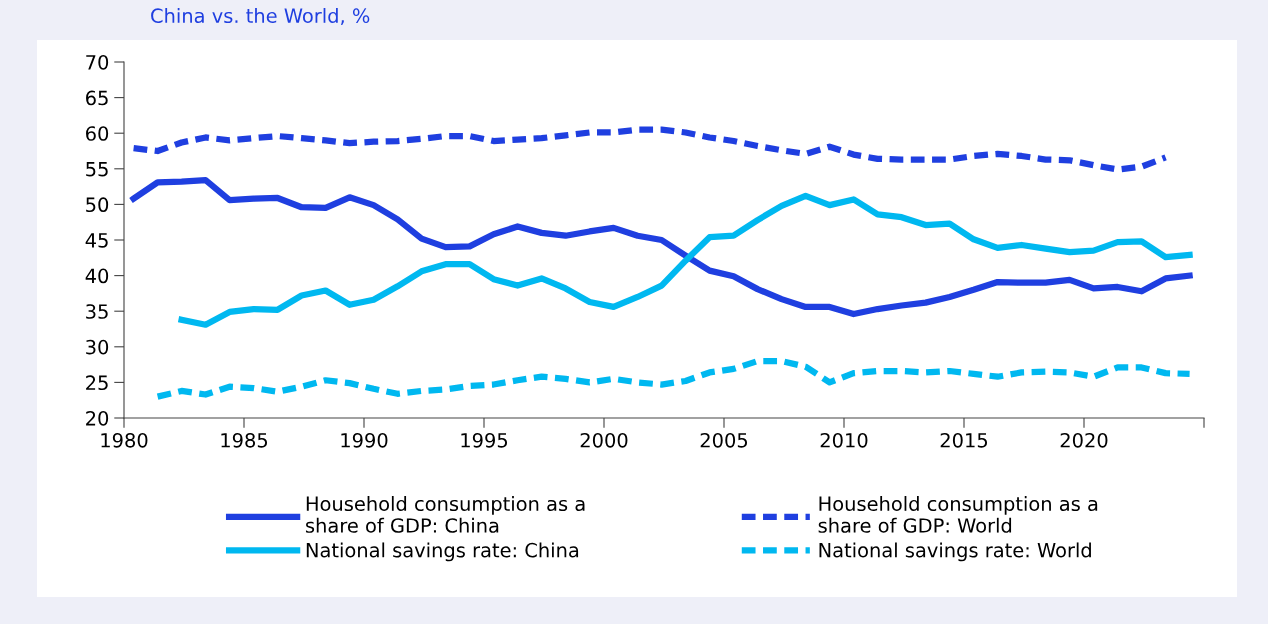  I want to click on x-tick-label: 2010, so click(844, 440).